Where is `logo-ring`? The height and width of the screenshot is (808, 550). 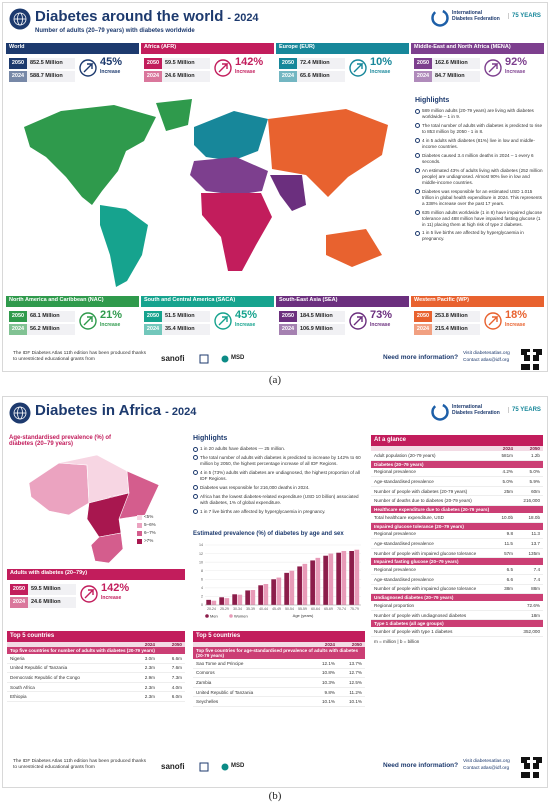
logo-ring is located at coordinates (440, 412).